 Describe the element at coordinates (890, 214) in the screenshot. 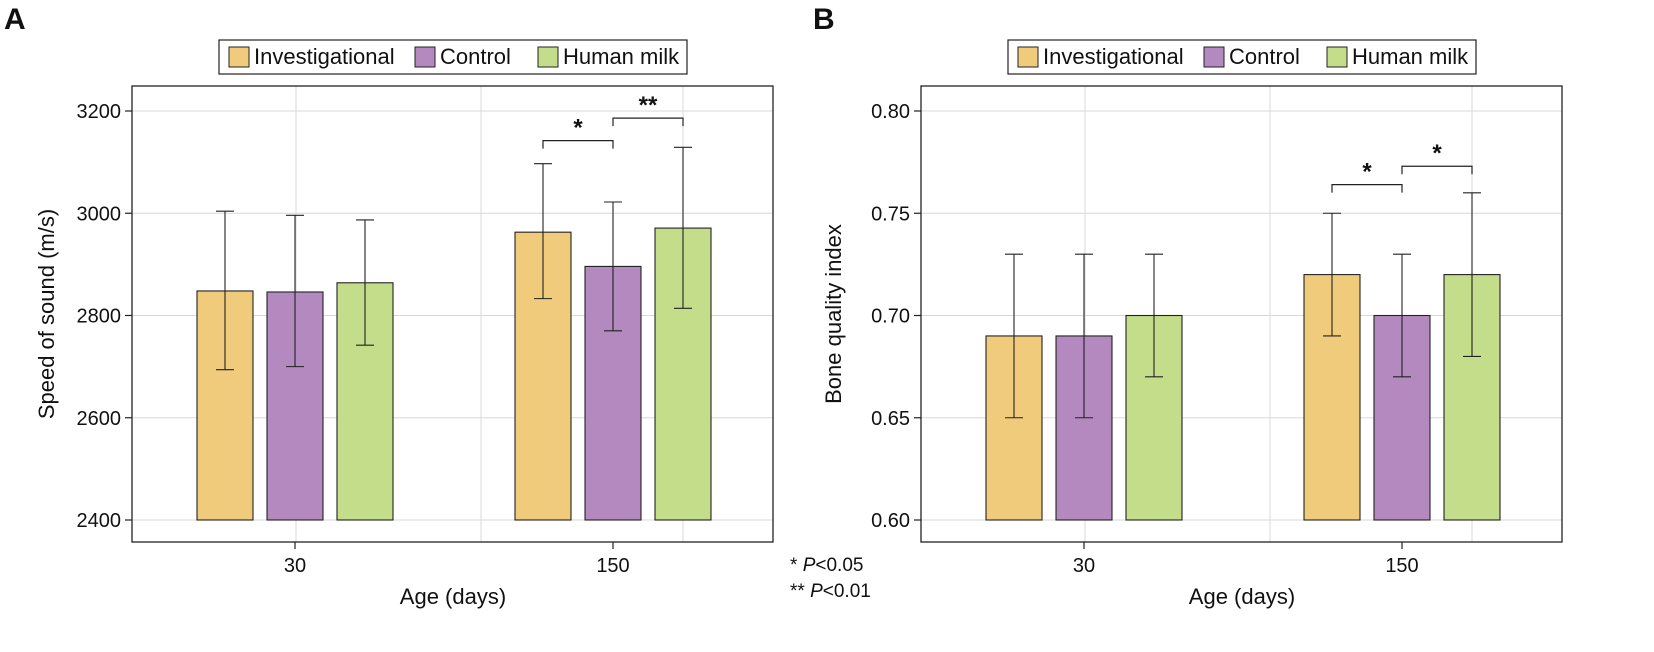

I see `y-tick-label: 0.75` at that location.